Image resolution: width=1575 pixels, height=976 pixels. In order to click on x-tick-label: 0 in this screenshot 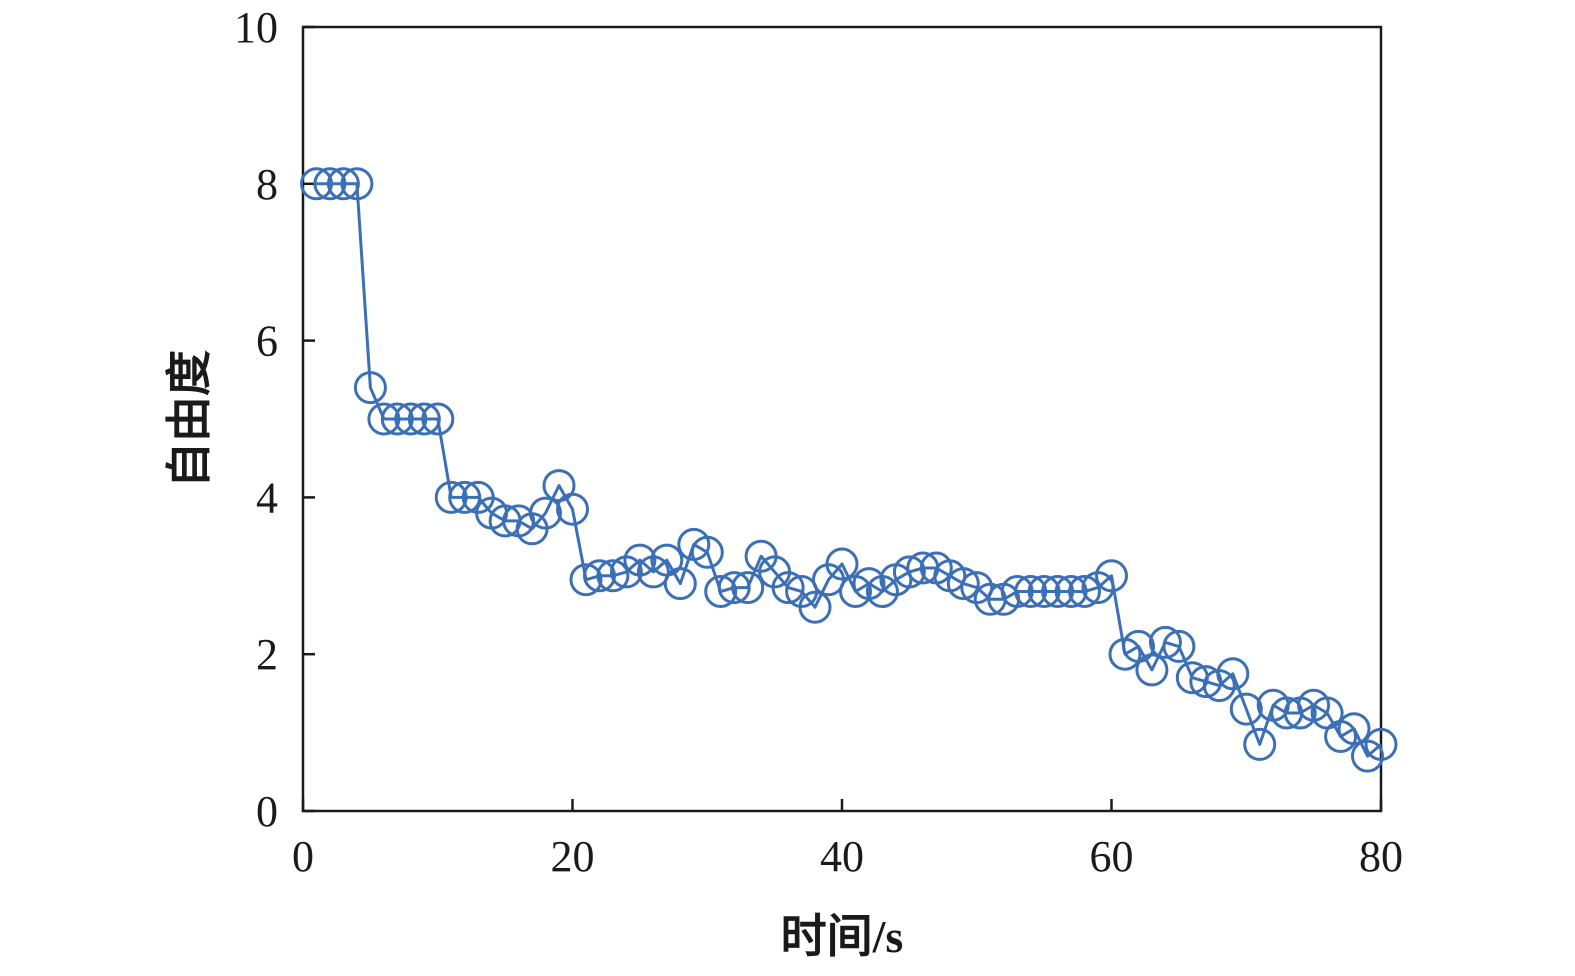, I will do `click(303, 856)`.